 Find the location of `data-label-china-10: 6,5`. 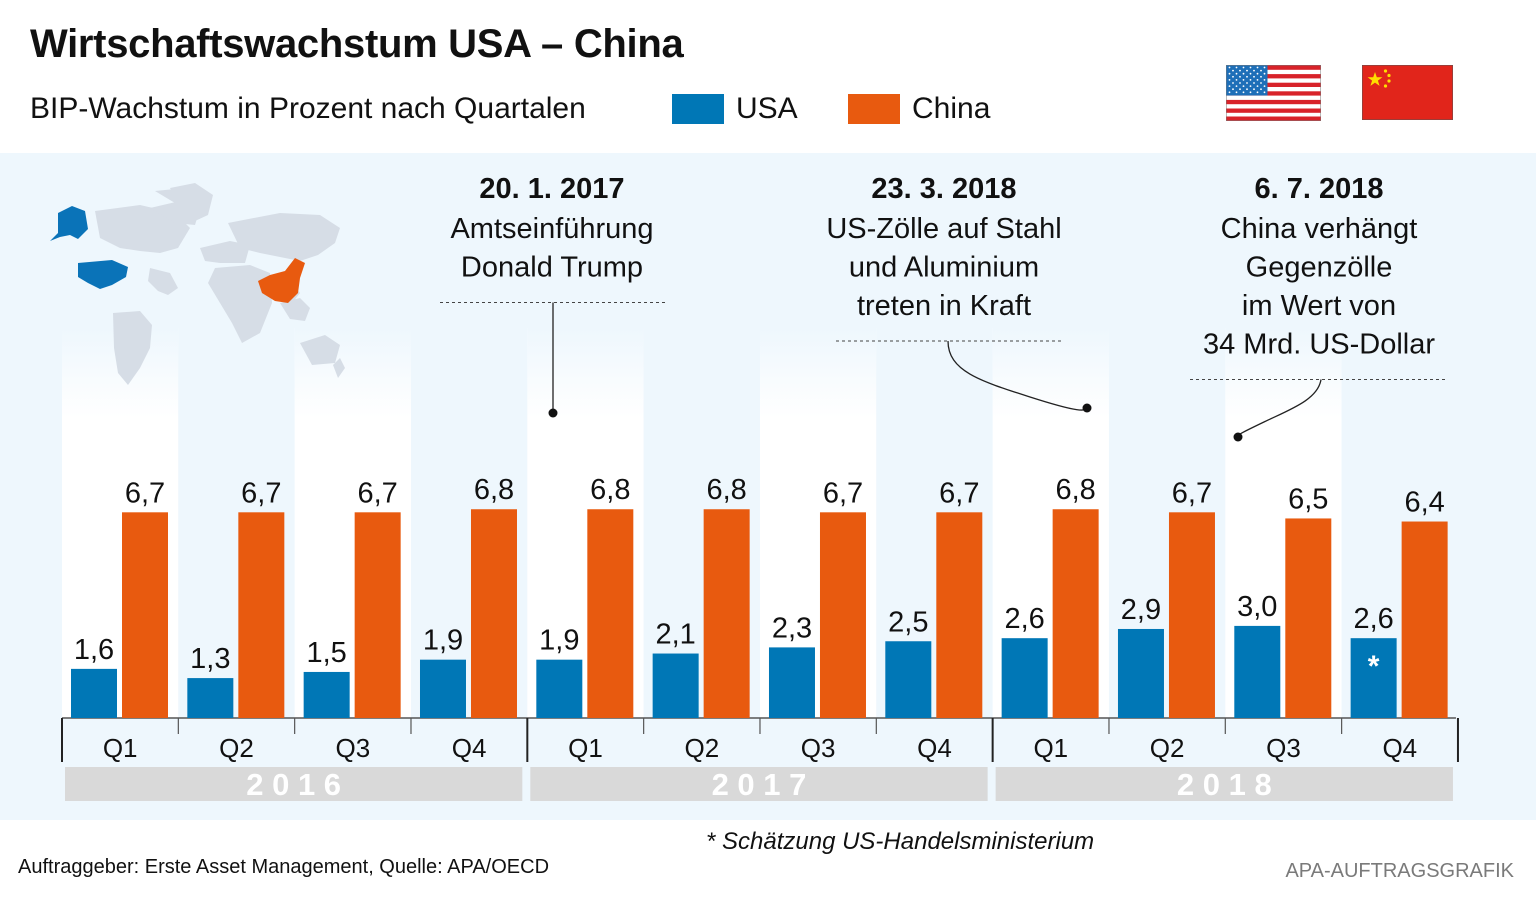

data-label-china-10: 6,5 is located at coordinates (1308, 499).